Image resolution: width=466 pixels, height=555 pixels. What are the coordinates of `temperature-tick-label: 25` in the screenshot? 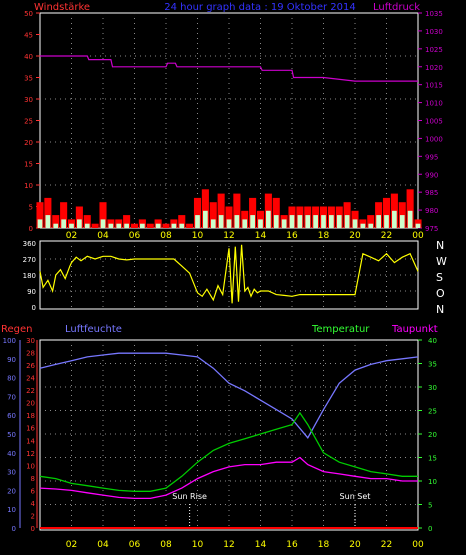 It's located at (432, 412).